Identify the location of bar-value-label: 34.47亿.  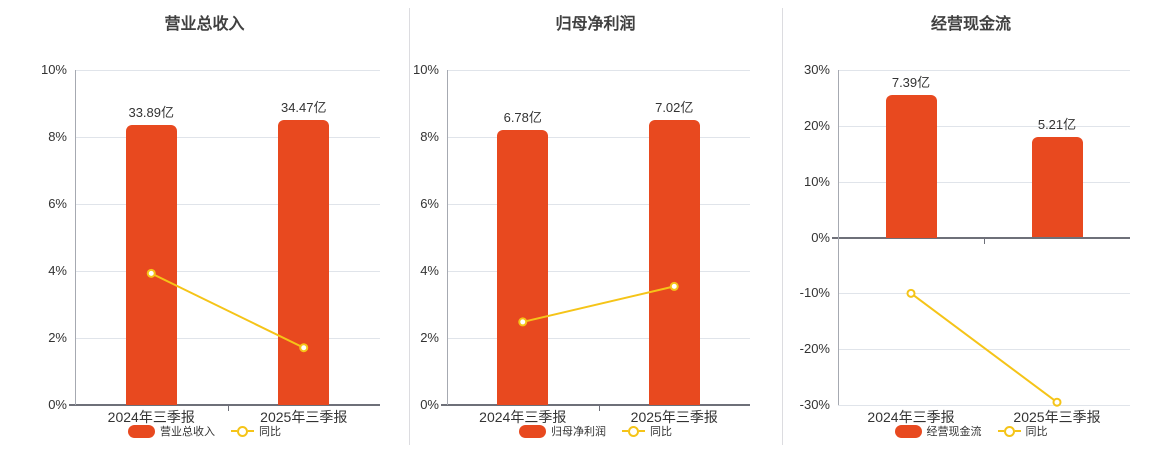
(303, 108).